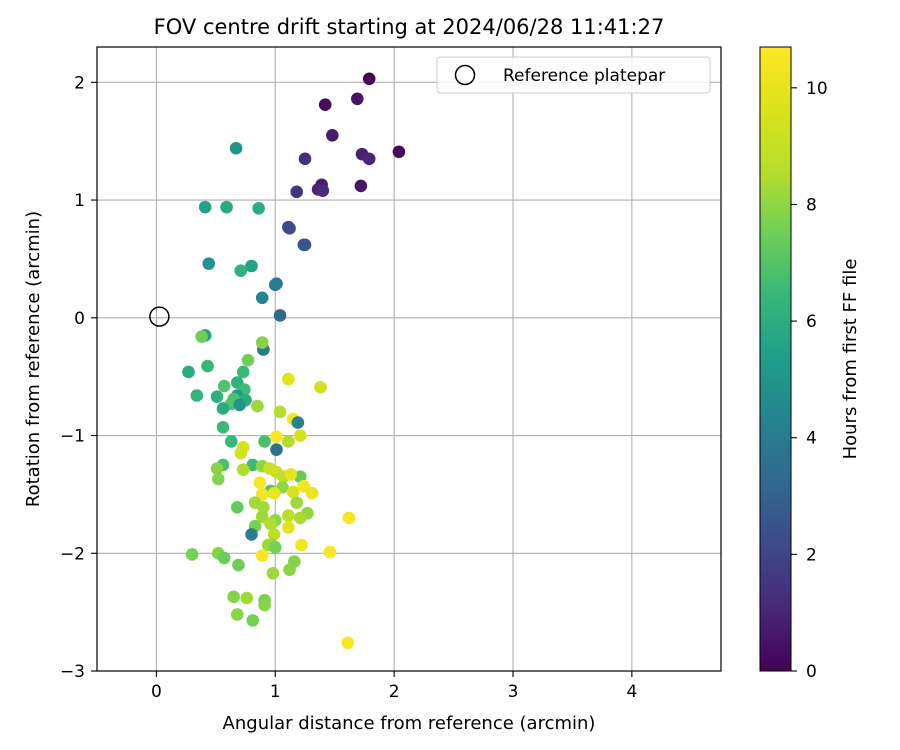  What do you see at coordinates (811, 205) in the screenshot?
I see `colorbar-tick-label: 8` at bounding box center [811, 205].